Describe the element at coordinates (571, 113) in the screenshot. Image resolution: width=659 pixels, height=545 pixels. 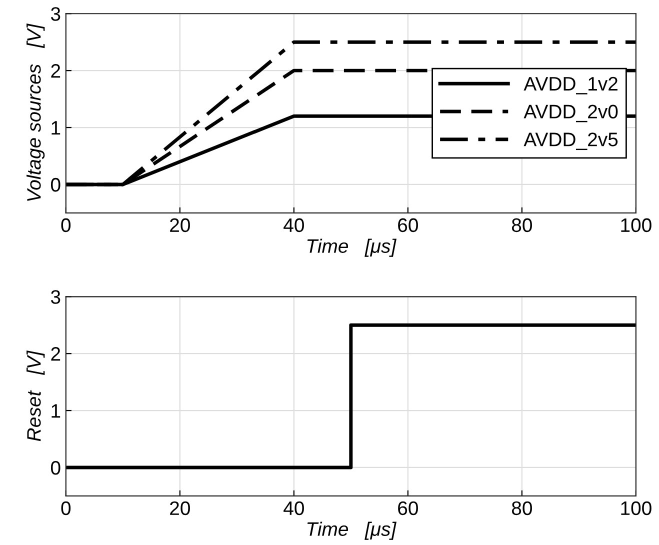
I see `legend-label: AVDD_2v0` at that location.